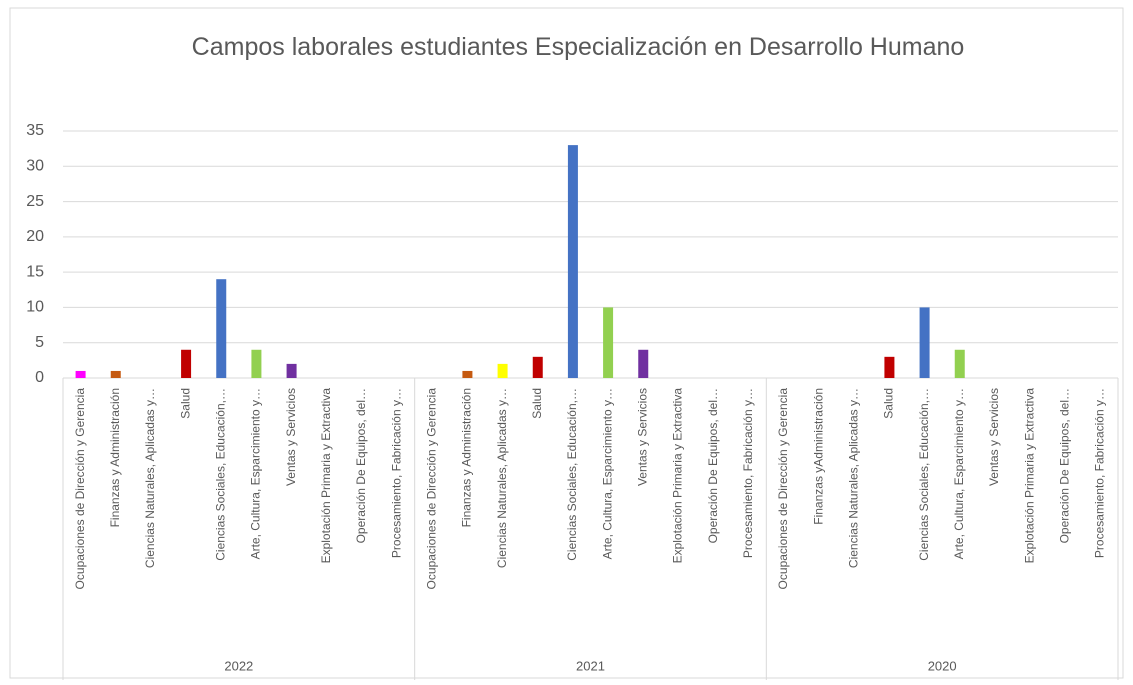 The height and width of the screenshot is (685, 1133). Describe the element at coordinates (39, 377) in the screenshot. I see `y-tick-label: 0` at that location.